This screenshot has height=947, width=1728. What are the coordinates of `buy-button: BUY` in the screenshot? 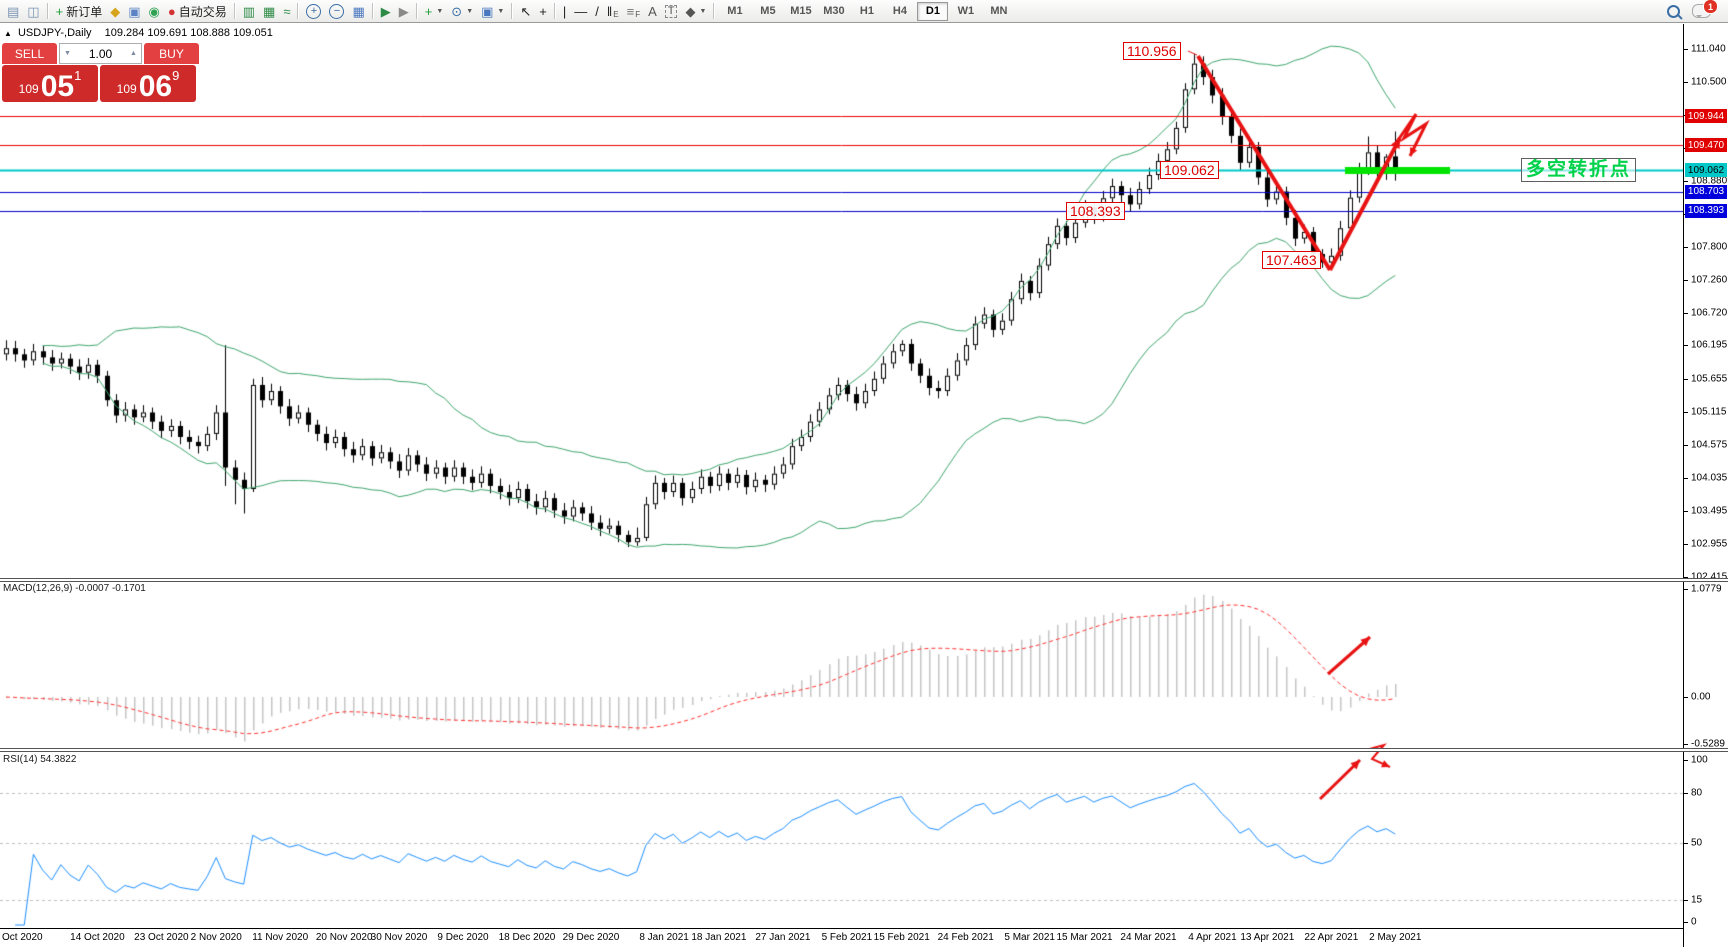 It's located at (171, 53).